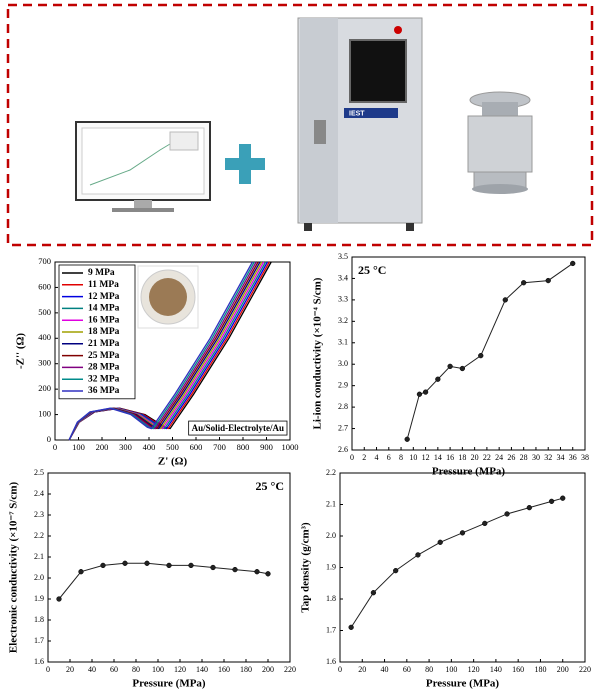 The width and height of the screenshot is (600, 695). What do you see at coordinates (104, 356) in the screenshot?
I see `legend-label: 25 MPa` at bounding box center [104, 356].